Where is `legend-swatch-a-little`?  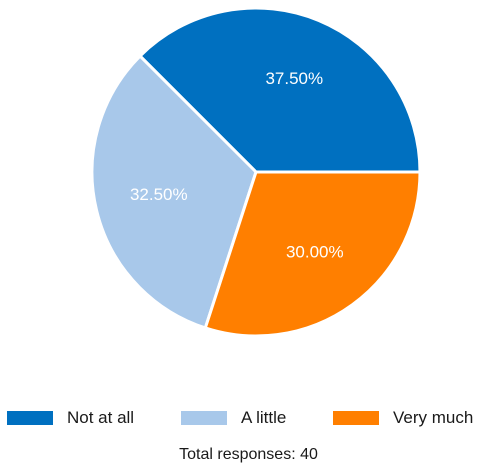
legend-swatch-a-little is located at coordinates (204, 418).